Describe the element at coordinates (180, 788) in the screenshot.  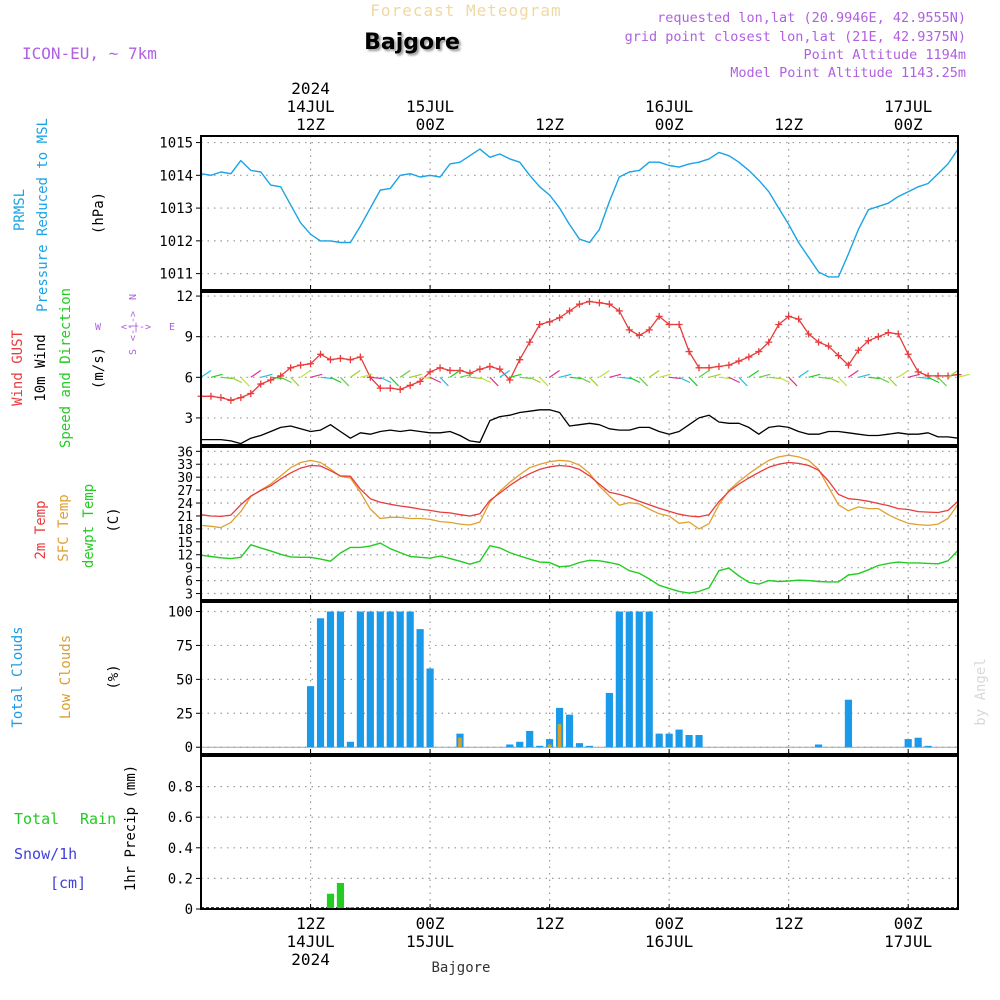
I see `y-tick-label: 0.8` at that location.